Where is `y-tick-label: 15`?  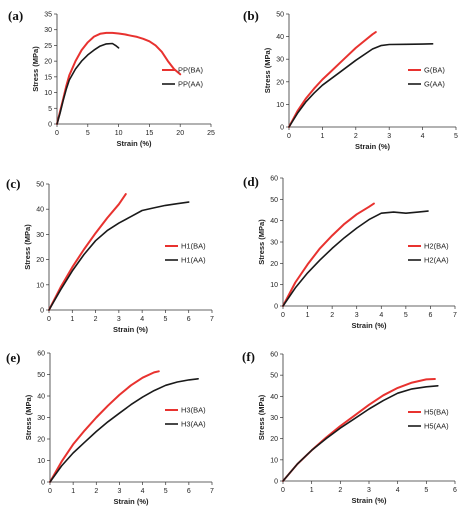 y-tick-label: 15 is located at coordinates (48, 77).